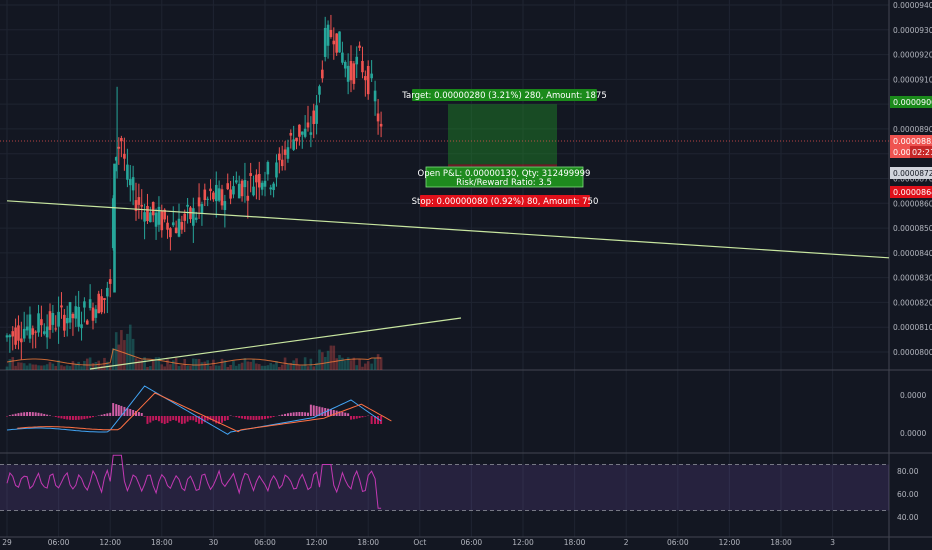  I want to click on time-tick-label: 18:00, so click(162, 542).